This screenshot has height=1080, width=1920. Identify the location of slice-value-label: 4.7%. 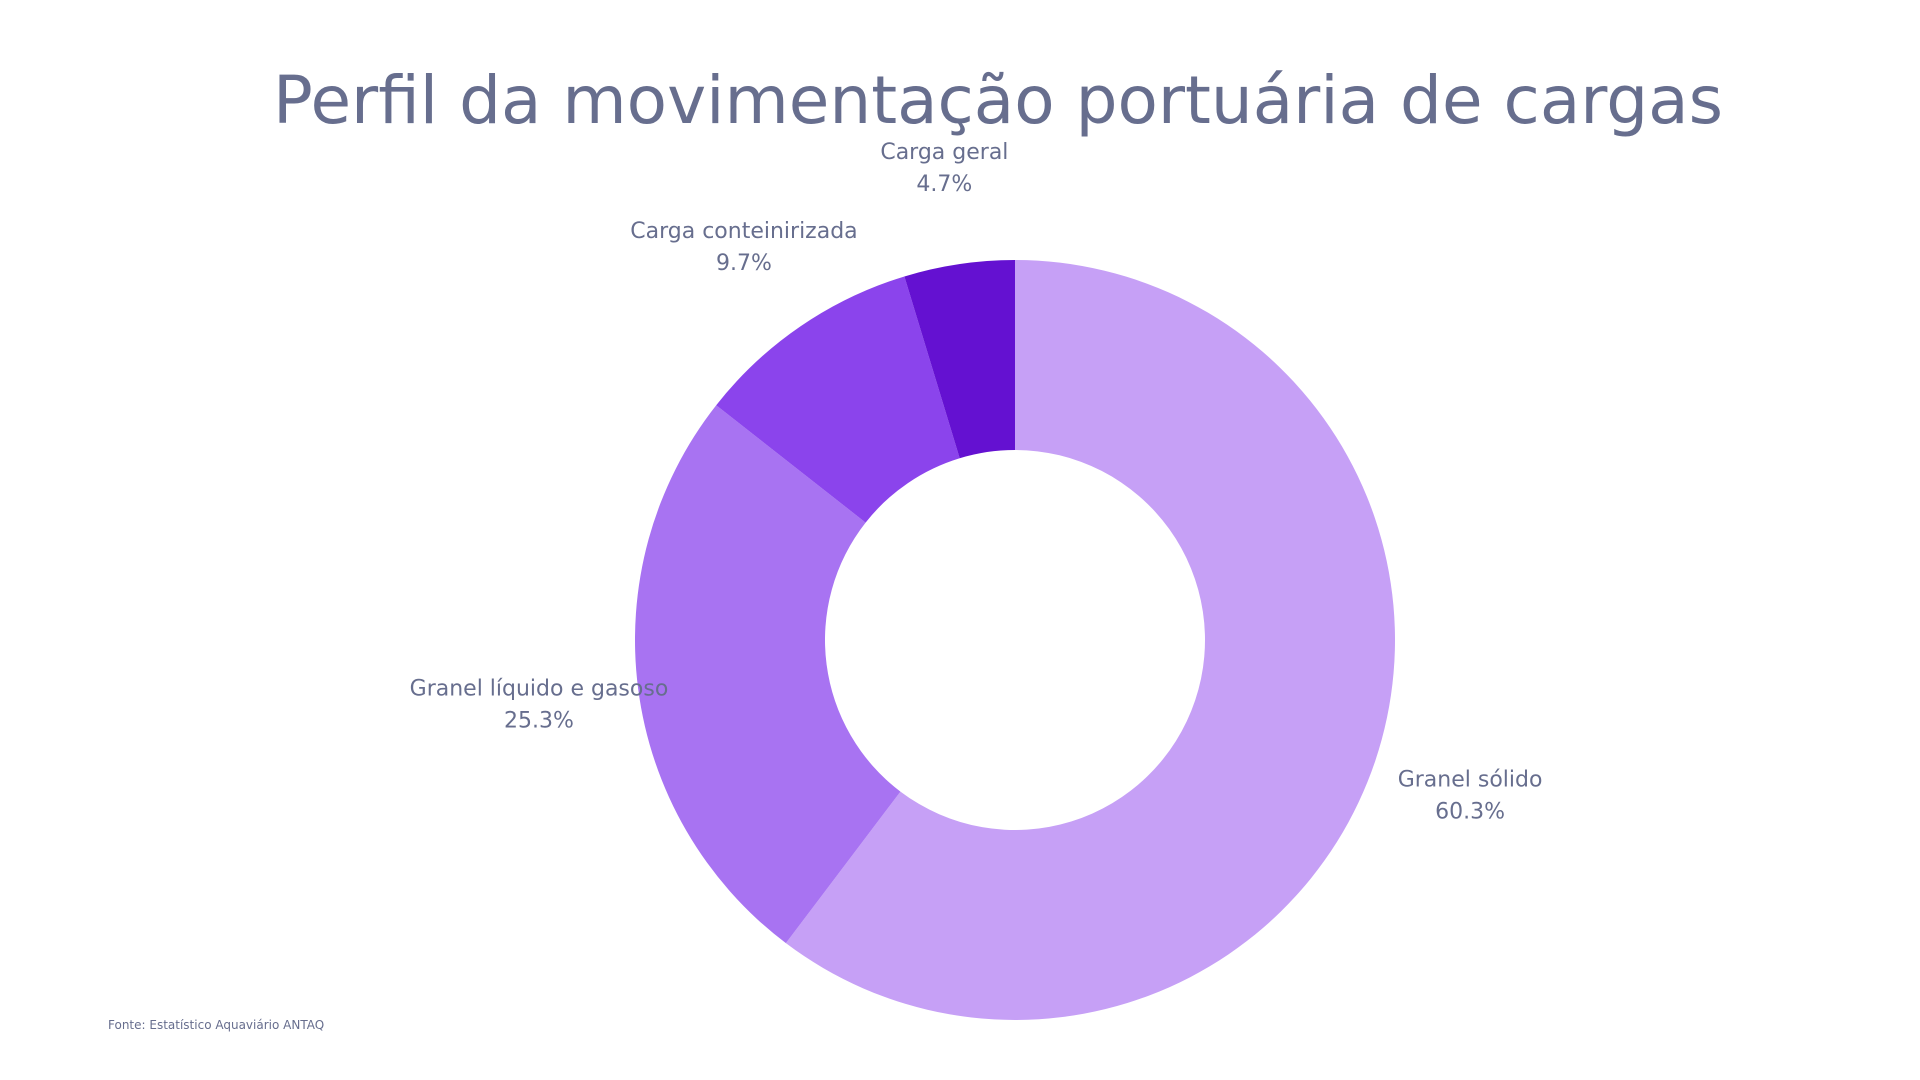
(944, 184).